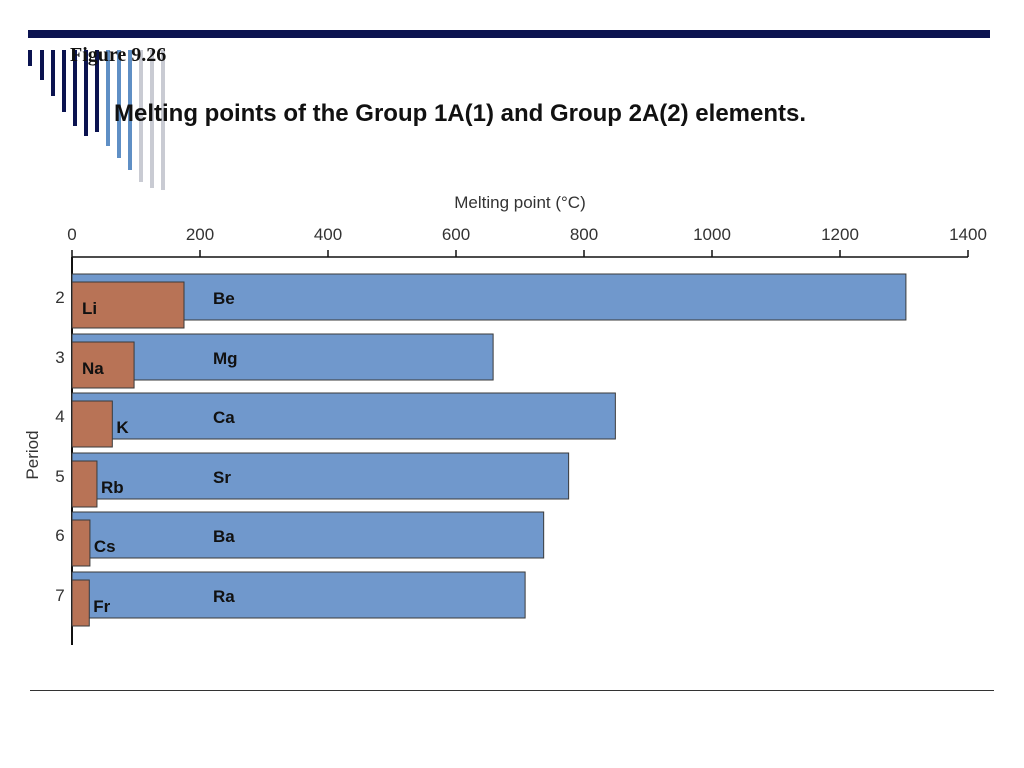 The image size is (1024, 768). What do you see at coordinates (225, 358) in the screenshot?
I see `label-group2a-mg: Mg` at bounding box center [225, 358].